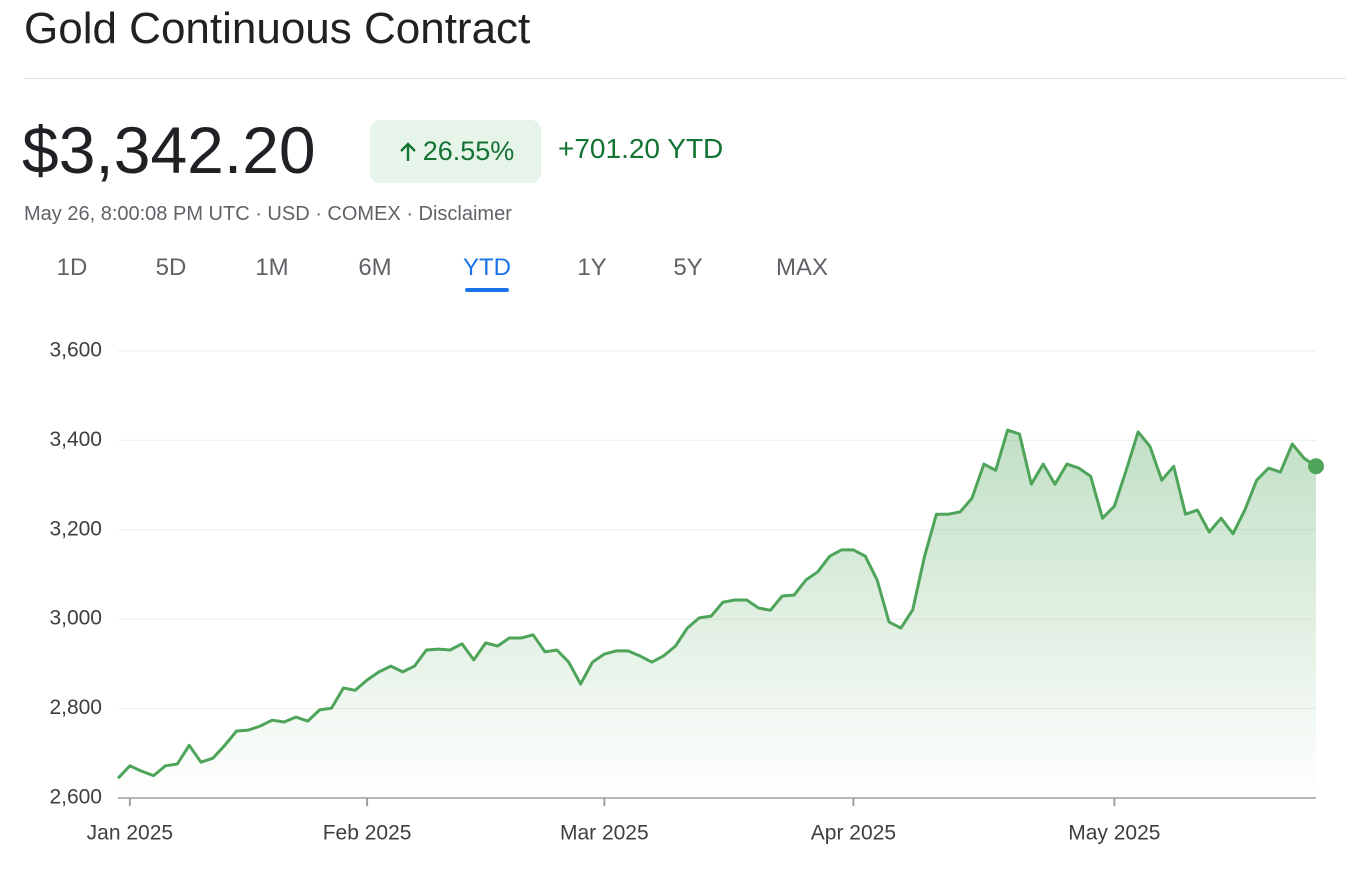  Describe the element at coordinates (272, 267) in the screenshot. I see `range-tab: 1M` at that location.